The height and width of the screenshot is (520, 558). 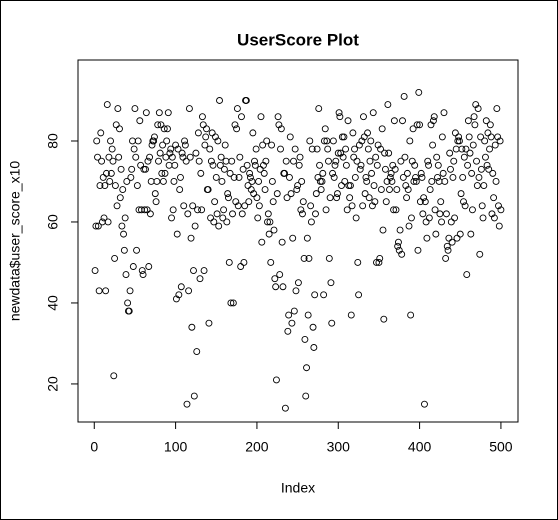 I want to click on y-axis-label: newdata$user_score_x10, so click(x=15, y=241).